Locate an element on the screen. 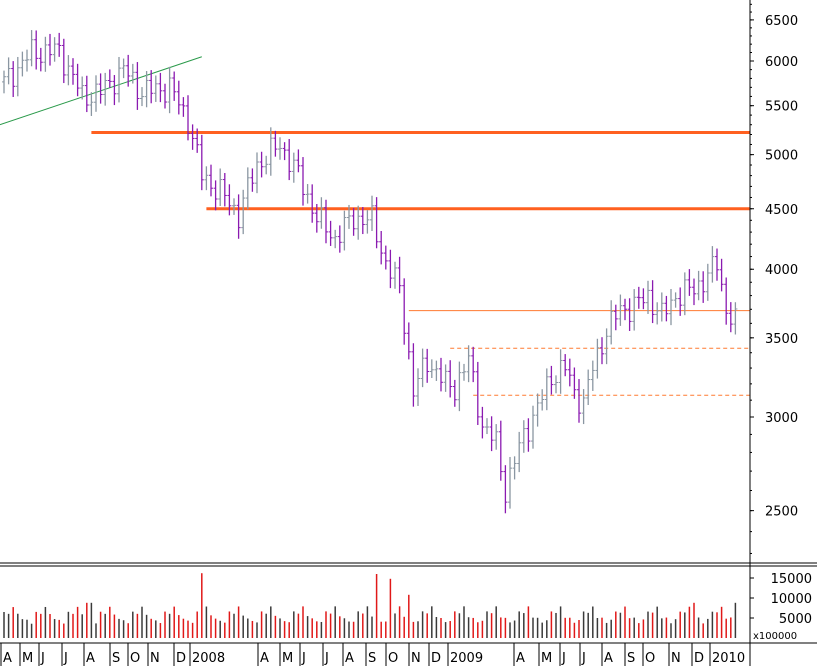  volume-panel is located at coordinates (370, 605).